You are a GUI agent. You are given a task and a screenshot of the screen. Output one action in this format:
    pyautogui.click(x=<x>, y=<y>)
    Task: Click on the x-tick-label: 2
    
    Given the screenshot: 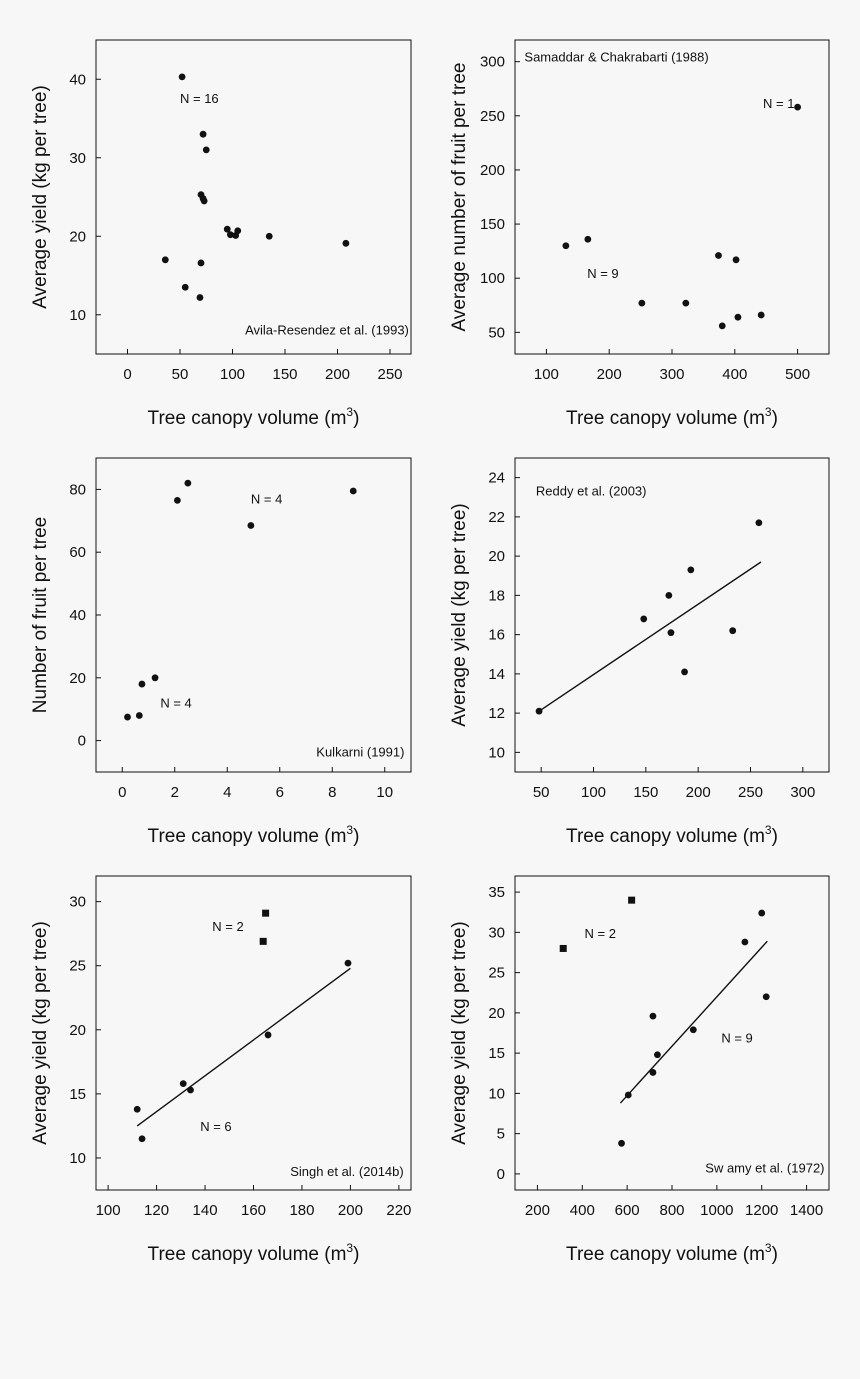 What is the action you would take?
    pyautogui.click(x=175, y=792)
    